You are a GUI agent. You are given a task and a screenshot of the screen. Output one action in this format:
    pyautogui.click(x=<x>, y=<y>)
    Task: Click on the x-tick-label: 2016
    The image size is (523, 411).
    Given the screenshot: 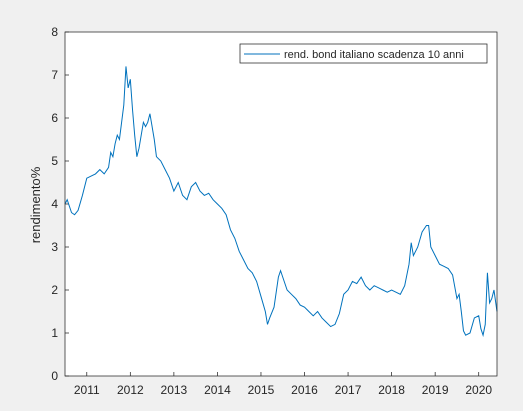 What is the action you would take?
    pyautogui.click(x=304, y=390)
    